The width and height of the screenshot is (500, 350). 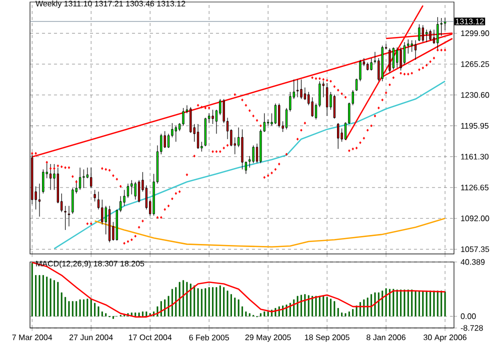 What do you see at coordinates (150, 337) in the screenshot?
I see `x-tick-label: 17 Oct 2004` at bounding box center [150, 337].